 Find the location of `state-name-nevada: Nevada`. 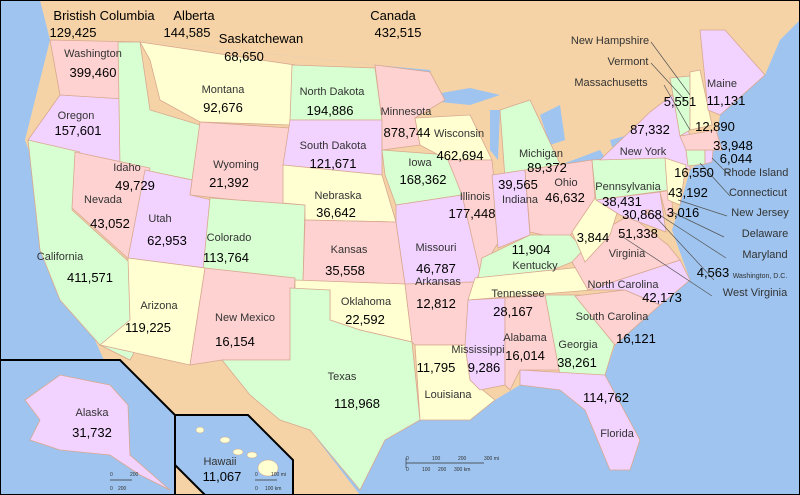

state-name-nevada: Nevada is located at coordinates (103, 200).